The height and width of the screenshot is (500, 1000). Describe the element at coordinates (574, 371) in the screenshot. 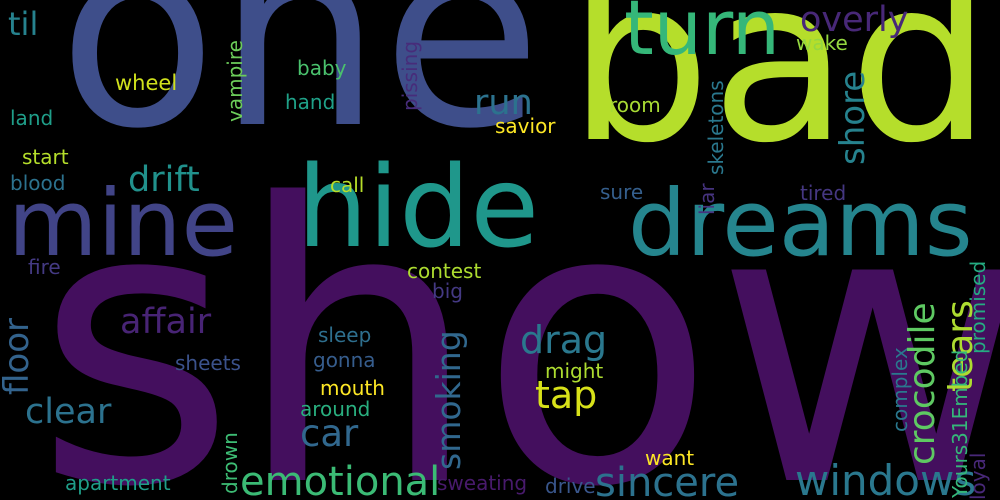

I see `word-might: might` at that location.